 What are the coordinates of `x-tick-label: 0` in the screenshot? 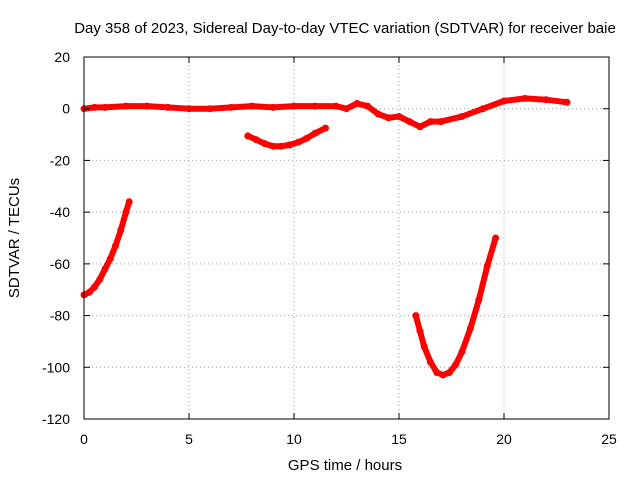 It's located at (84, 439).